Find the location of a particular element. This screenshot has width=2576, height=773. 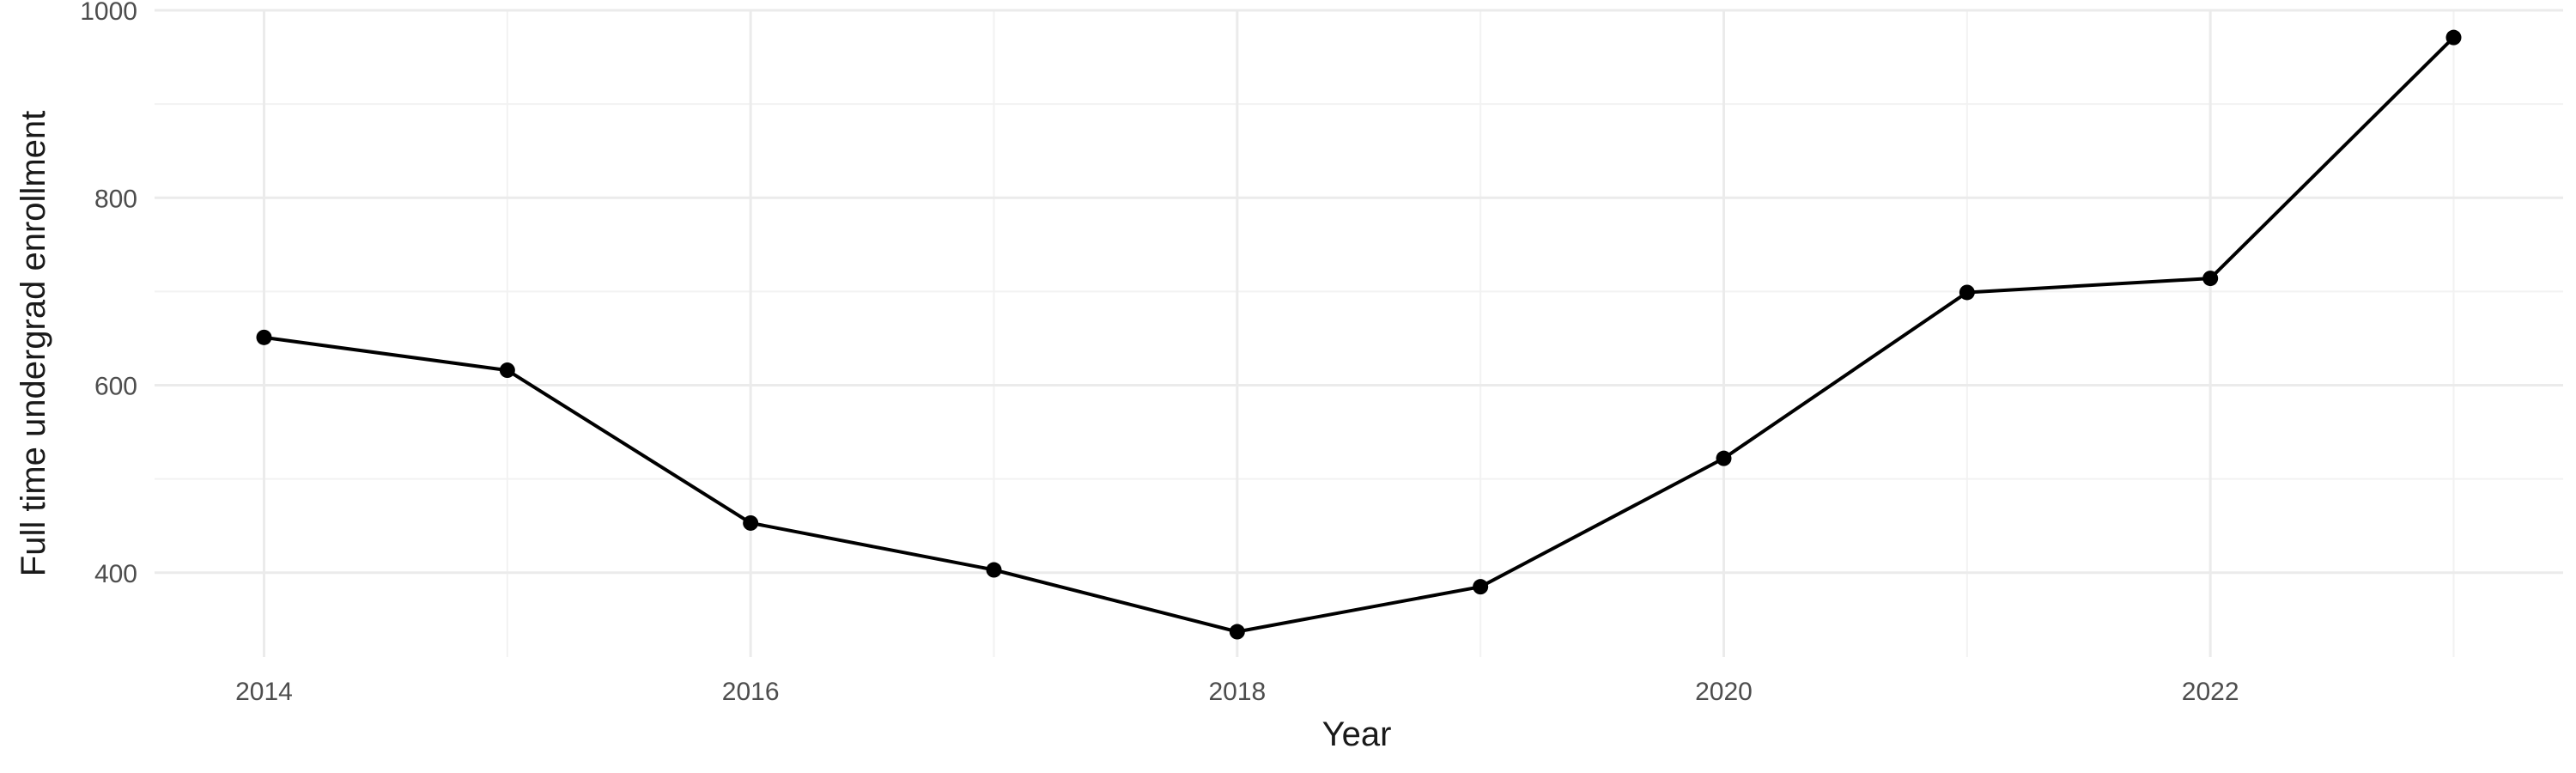

y-tick-label: 800 is located at coordinates (116, 199).